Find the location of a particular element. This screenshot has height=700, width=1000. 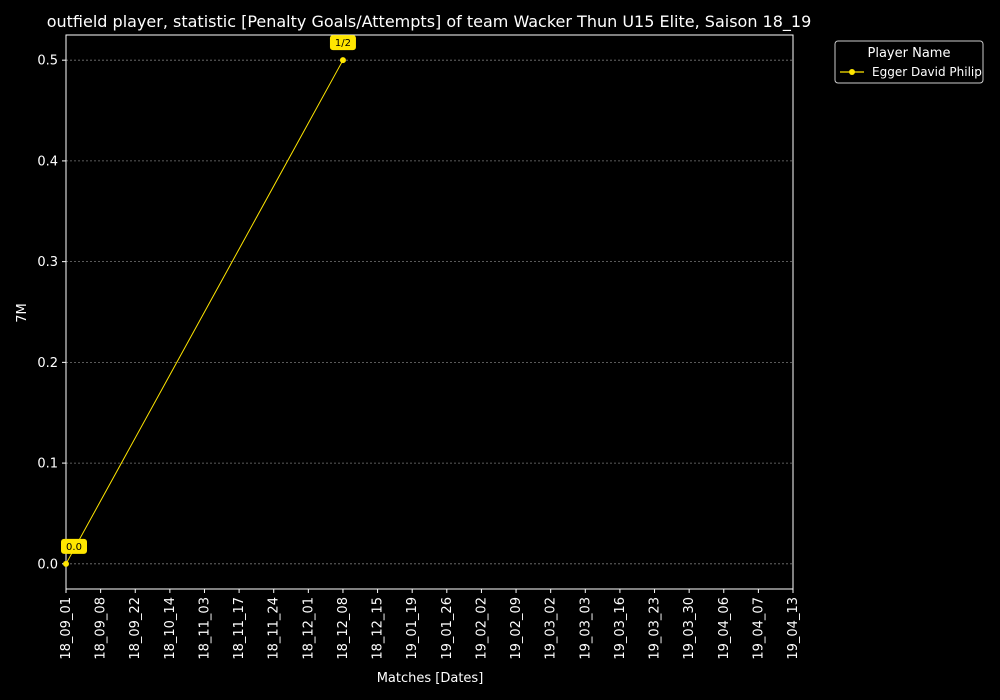

x-tick-label: 18_09_01 is located at coordinates (66, 628).